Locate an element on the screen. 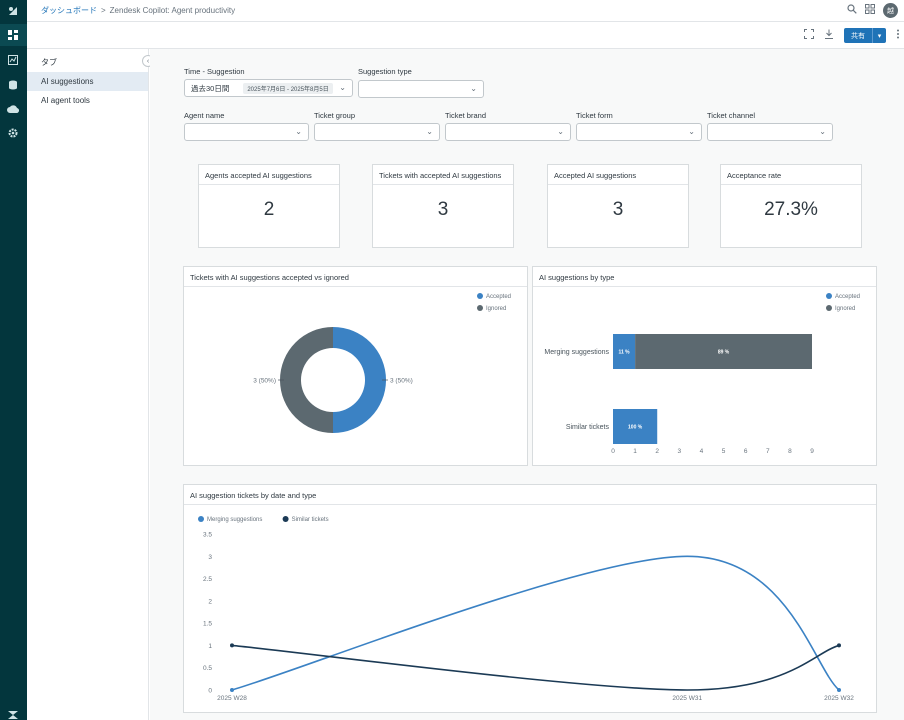 This screenshot has width=904, height=720. dashboard-toolbar: 共有 ▾ is located at coordinates (465, 36).